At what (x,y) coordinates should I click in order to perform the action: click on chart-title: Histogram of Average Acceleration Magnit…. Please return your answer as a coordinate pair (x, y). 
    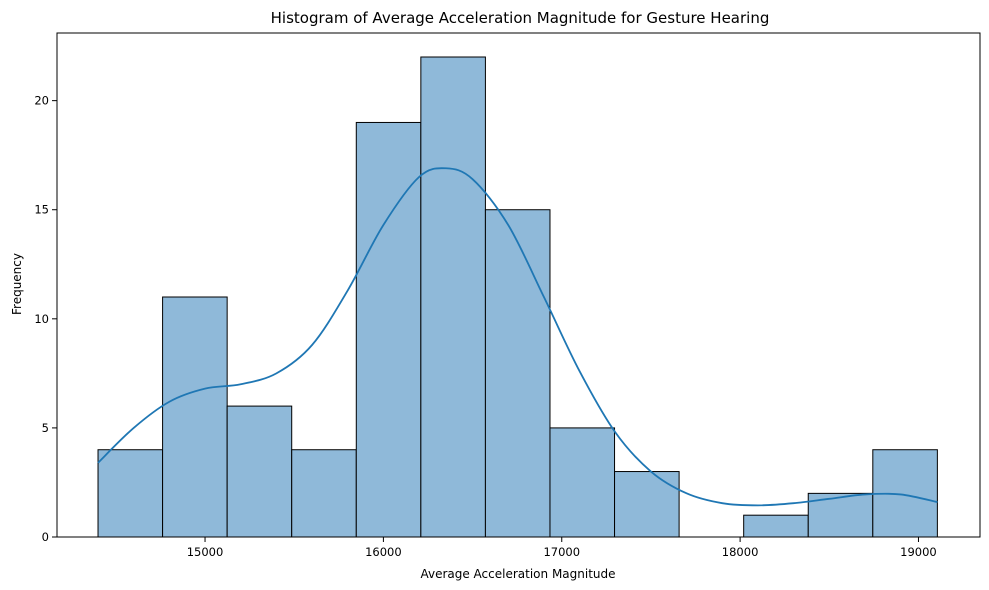
    Looking at the image, I should click on (520, 18).